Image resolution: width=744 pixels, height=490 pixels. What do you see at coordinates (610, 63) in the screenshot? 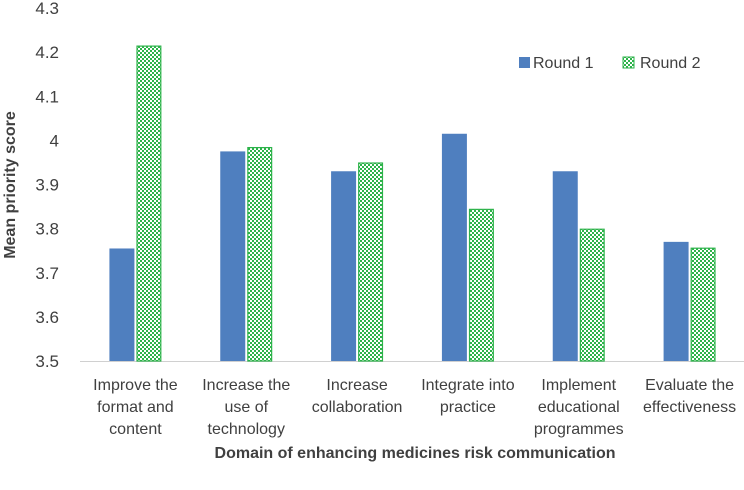
I see `legend: Round 1 Round 2` at bounding box center [610, 63].